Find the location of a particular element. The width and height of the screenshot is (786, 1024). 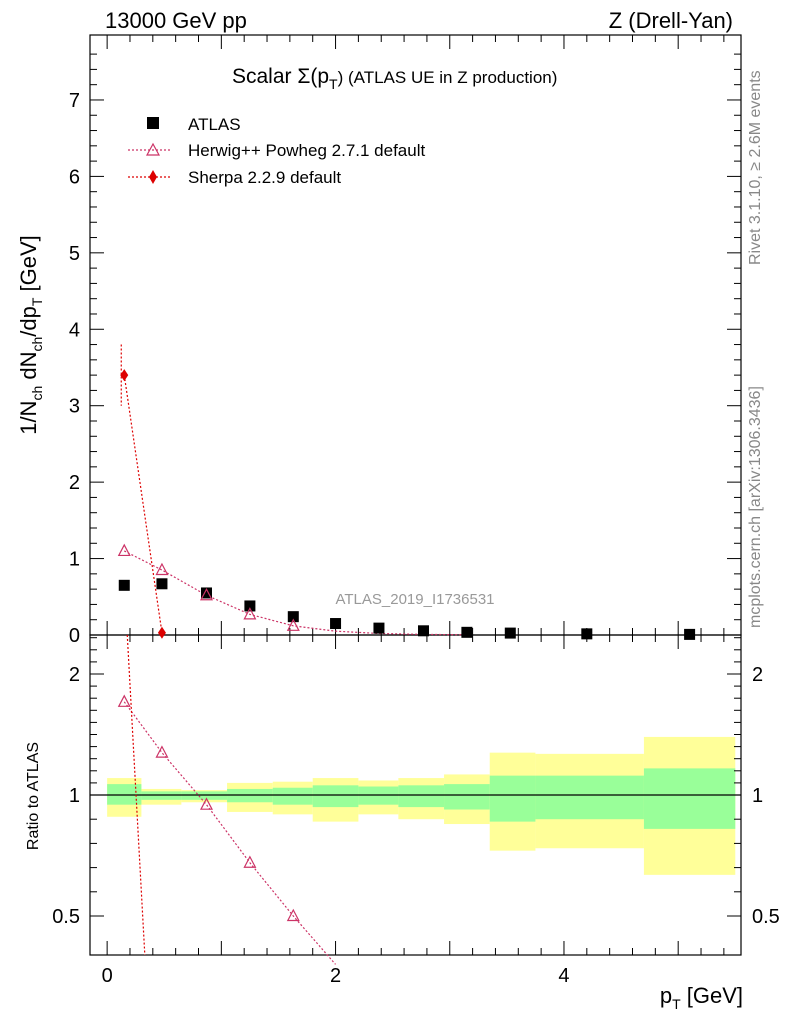

ratio-y-tick-label-right: 0.5 is located at coordinates (766, 917).